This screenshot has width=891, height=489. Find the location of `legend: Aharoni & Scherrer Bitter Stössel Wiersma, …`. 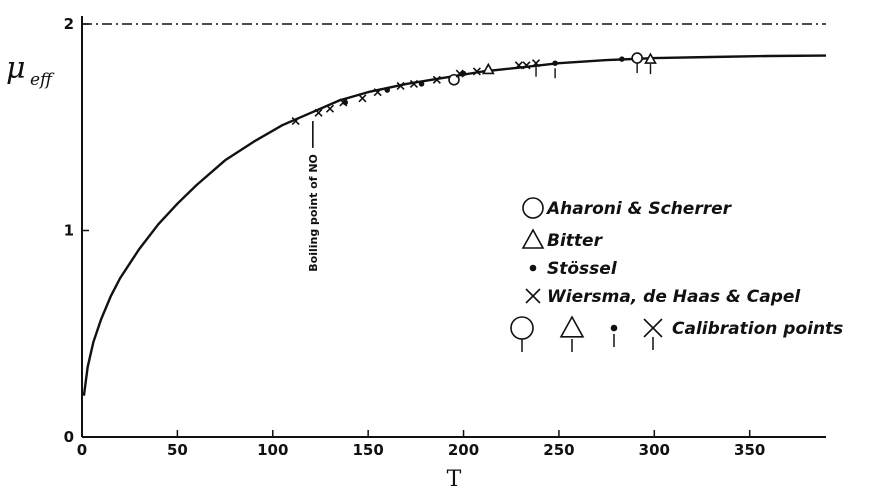

legend: Aharoni & Scherrer Bitter Stössel Wiersma, … is located at coordinates (676, 274).